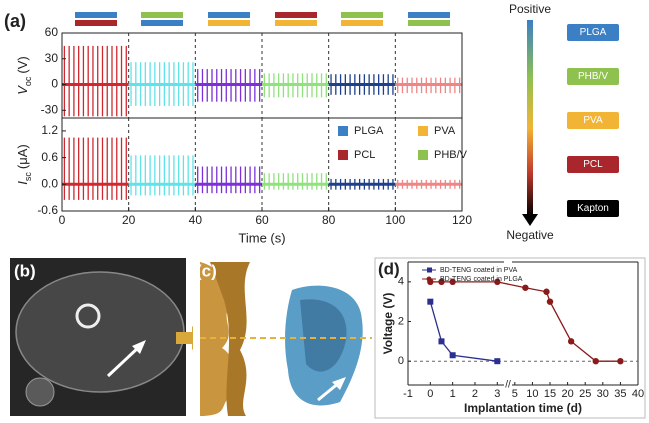  I want to click on material-label: PLGA, so click(593, 32).